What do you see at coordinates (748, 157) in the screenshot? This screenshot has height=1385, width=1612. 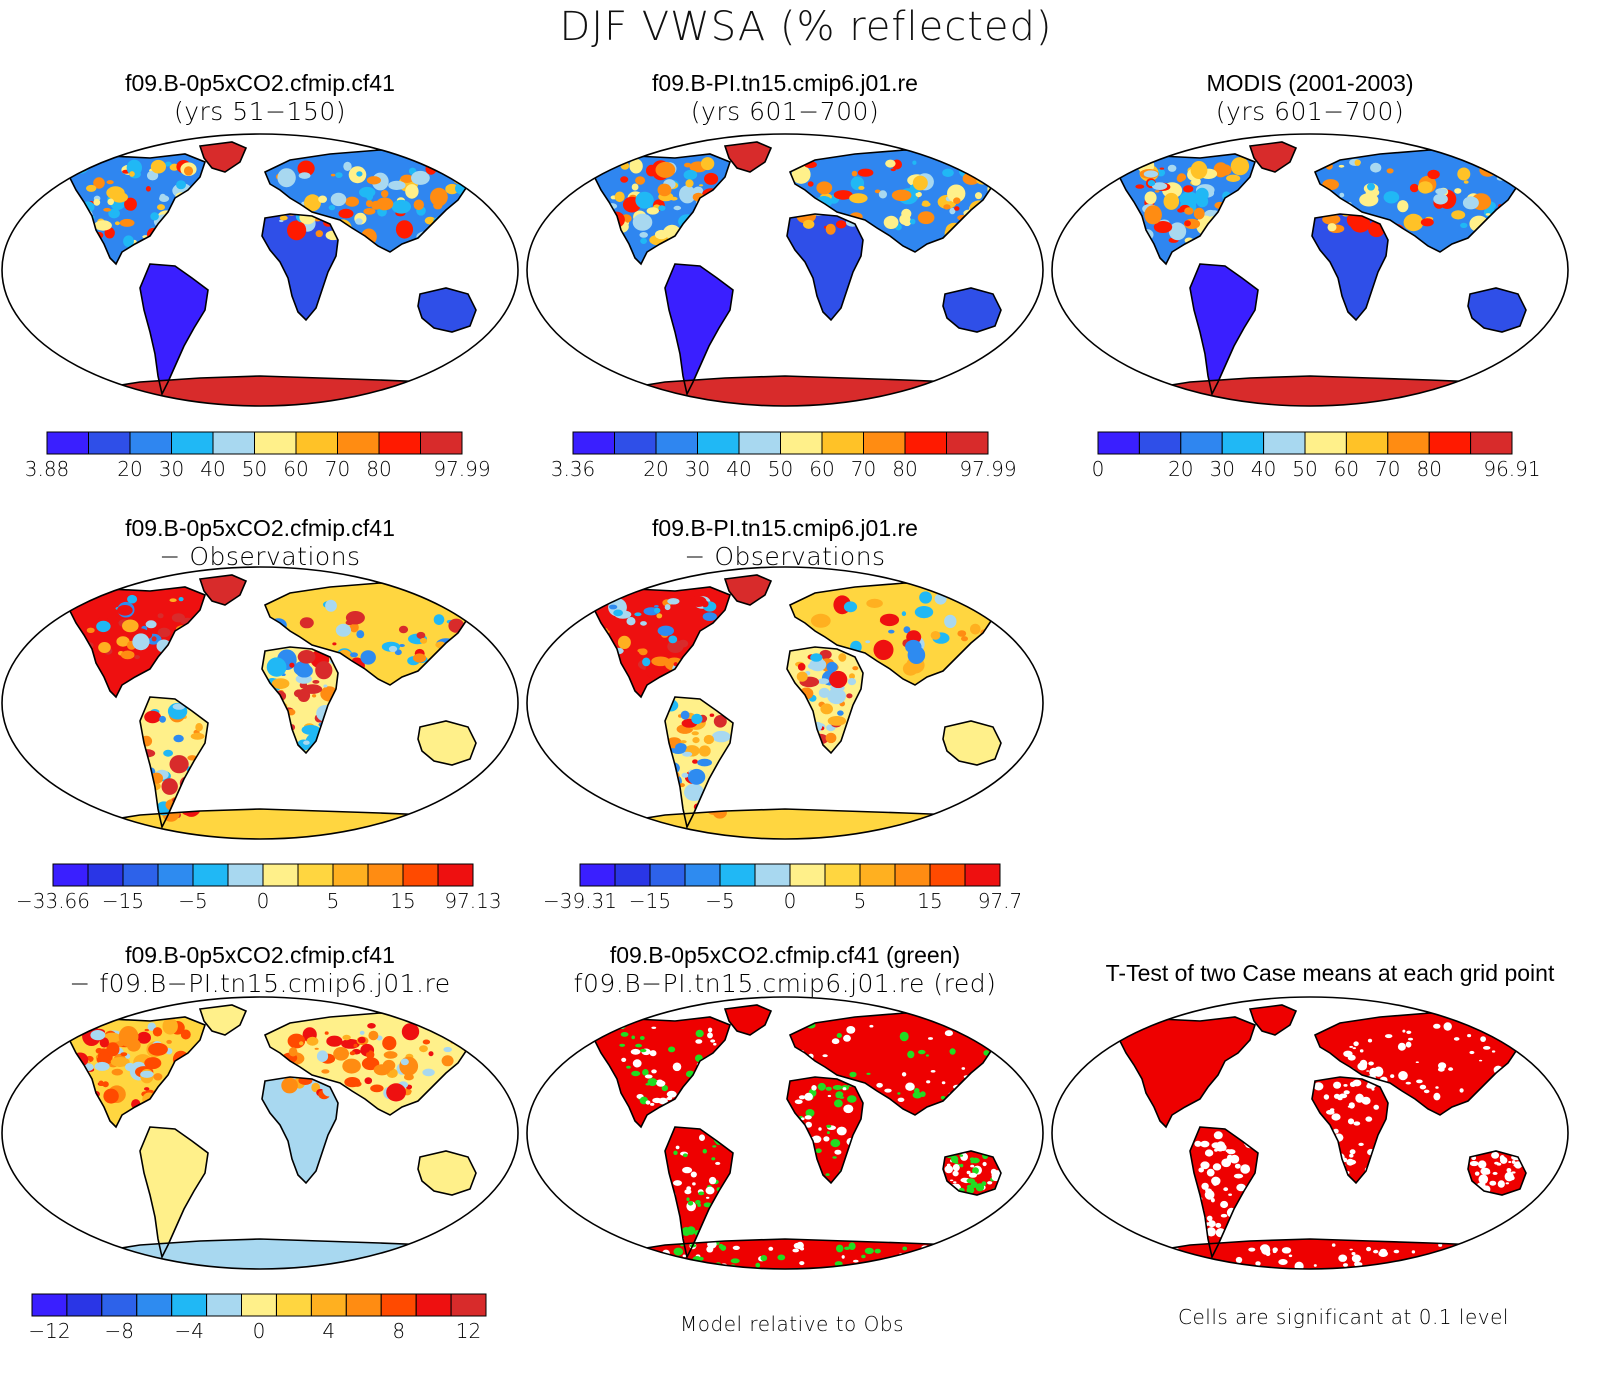 I see `land-greenland` at bounding box center [748, 157].